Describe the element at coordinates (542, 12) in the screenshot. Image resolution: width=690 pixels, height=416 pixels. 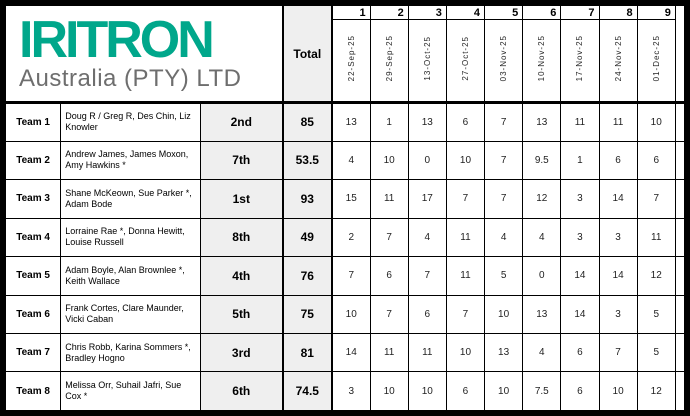
I see `week-number-6: 6` at that location.